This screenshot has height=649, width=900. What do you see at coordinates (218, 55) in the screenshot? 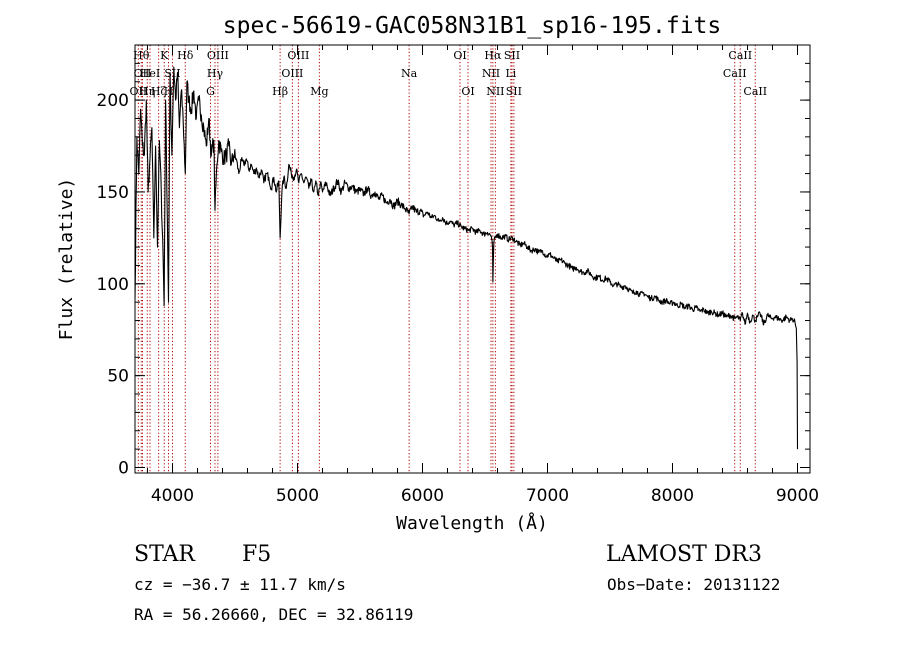
I see `line-label-12: OIII` at bounding box center [218, 55].